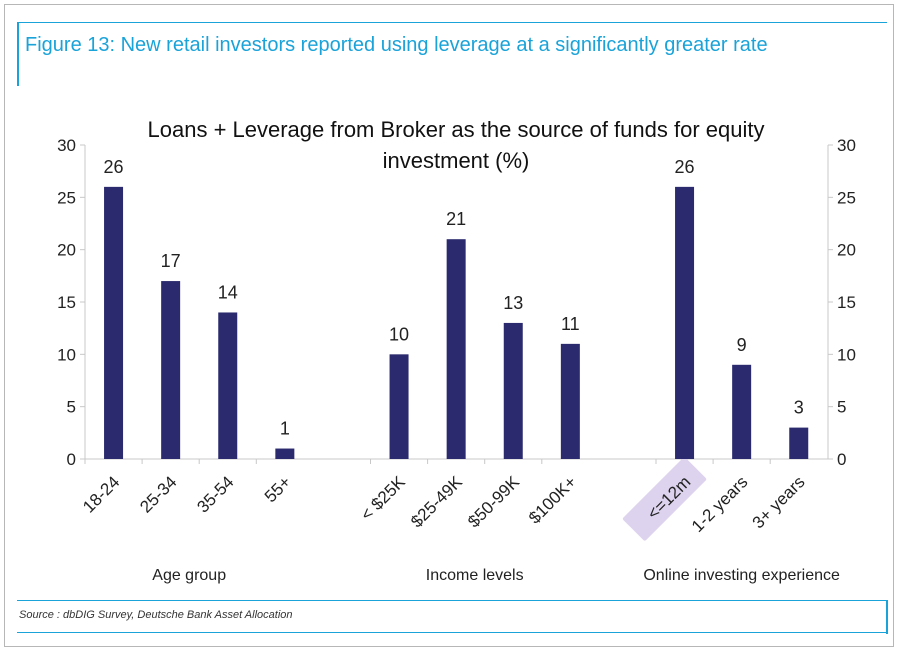  I want to click on bar-3-years, so click(799, 443).